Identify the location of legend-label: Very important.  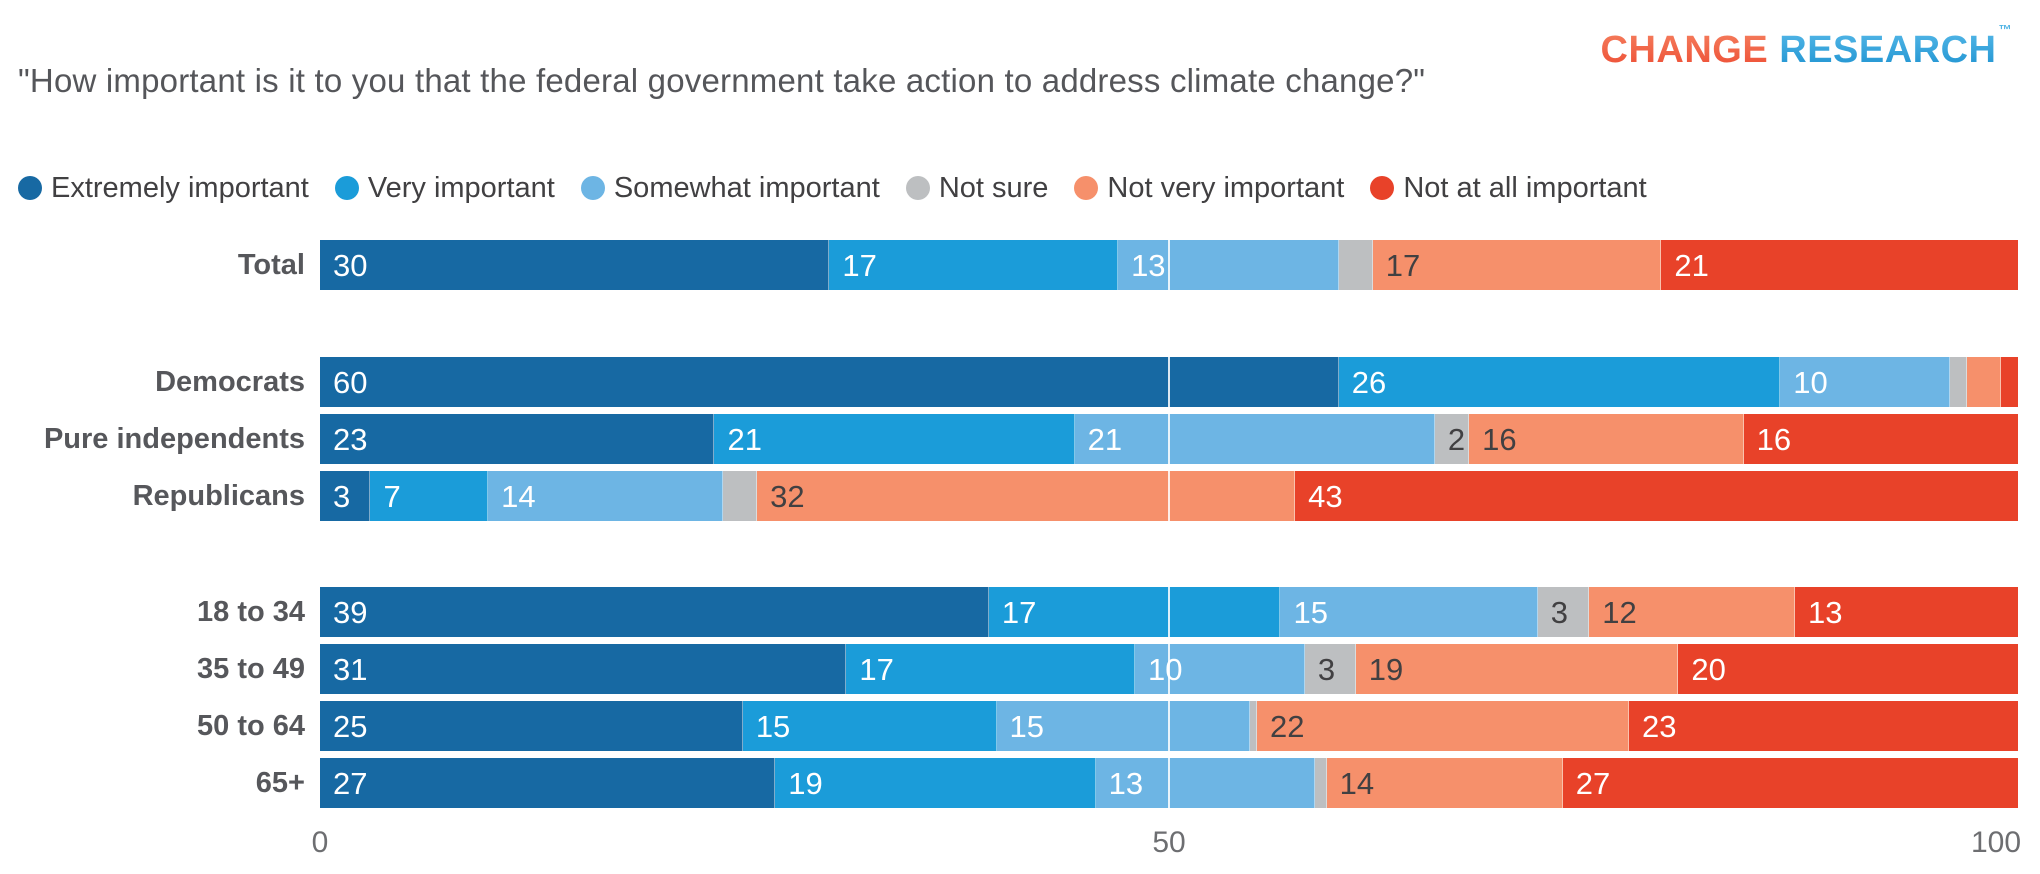
(461, 187).